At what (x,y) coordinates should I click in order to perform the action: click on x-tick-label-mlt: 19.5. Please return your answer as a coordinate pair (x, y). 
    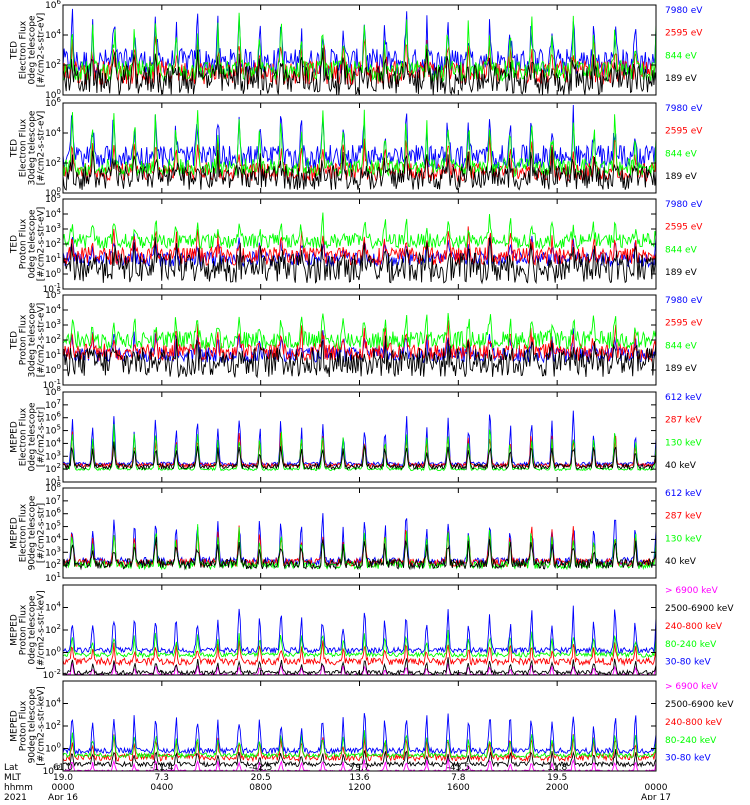
    Looking at the image, I should click on (557, 778).